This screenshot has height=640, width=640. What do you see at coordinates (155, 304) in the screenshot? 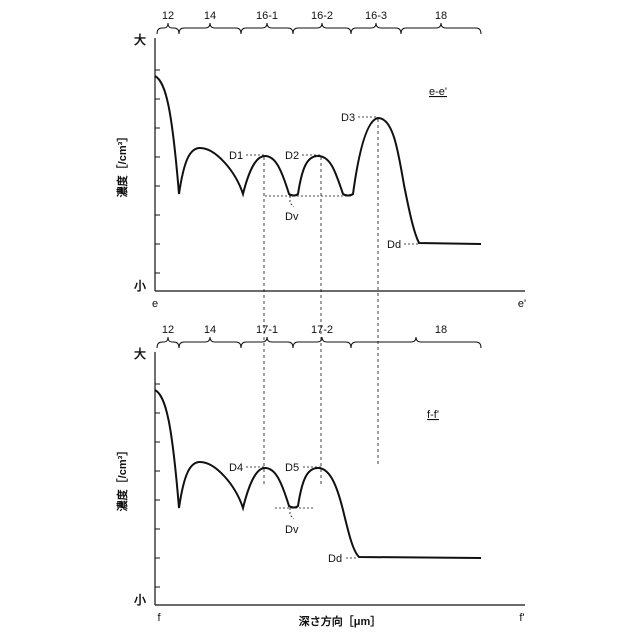
I see `top-x-start-label: e` at bounding box center [155, 304].